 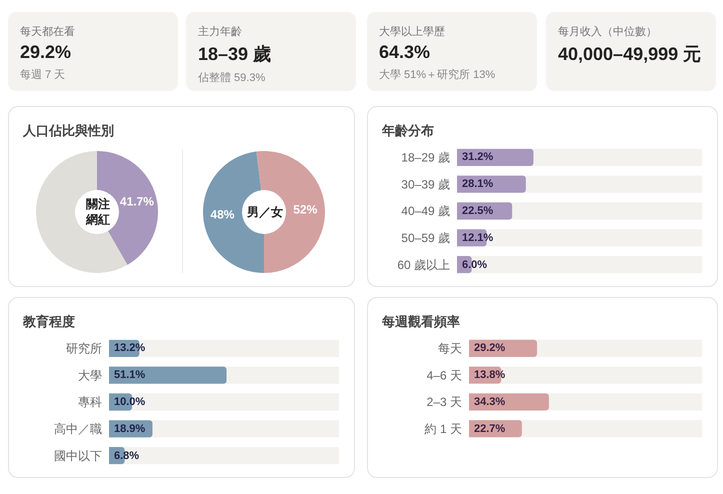 I want to click on y-tick-label: 4–6 天, so click(x=444, y=375).